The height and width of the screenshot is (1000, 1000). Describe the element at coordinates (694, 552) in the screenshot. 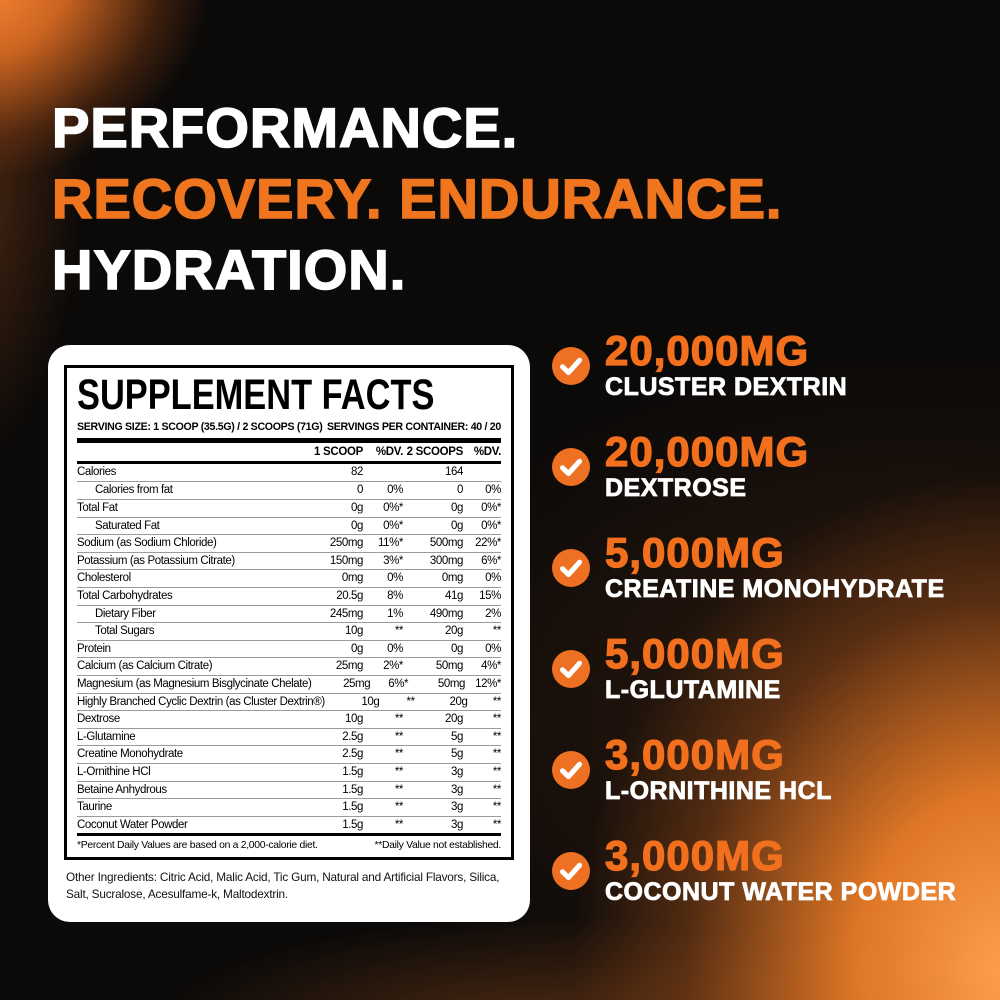

I see `highlight-amount: 5,000MG` at that location.